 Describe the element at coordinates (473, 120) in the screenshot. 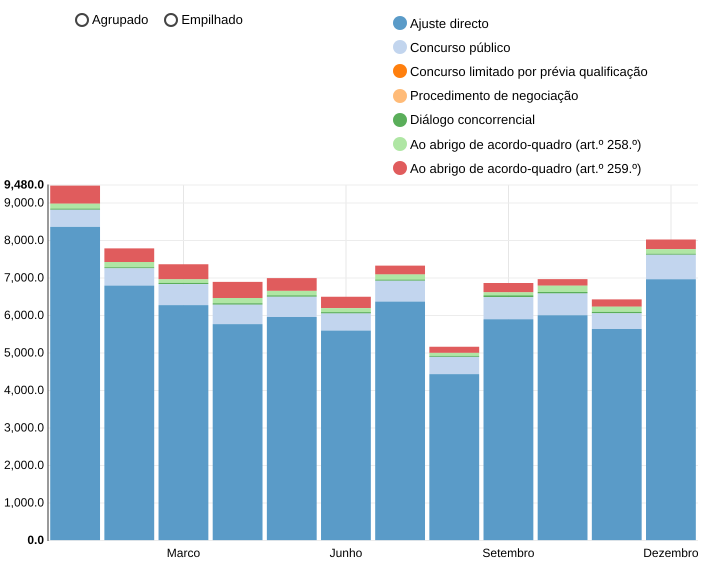

I see `legend-label: Diálogo concorrencial` at that location.